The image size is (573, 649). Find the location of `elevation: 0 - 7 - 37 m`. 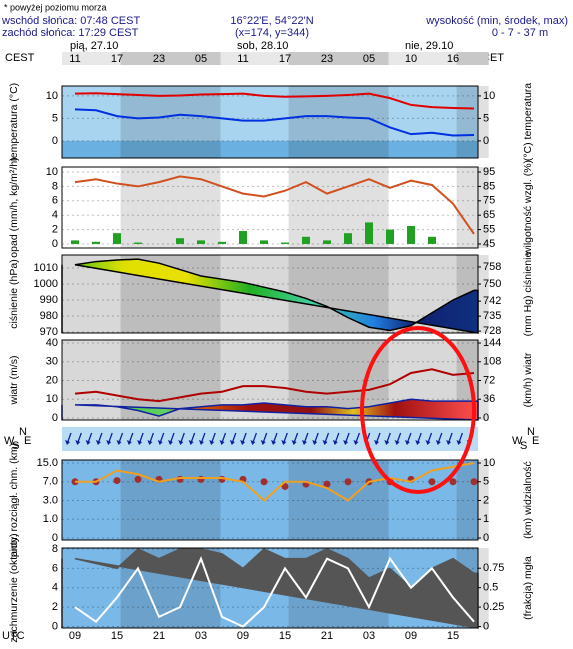

elevation: 0 - 7 - 37 m is located at coordinates (520, 33).